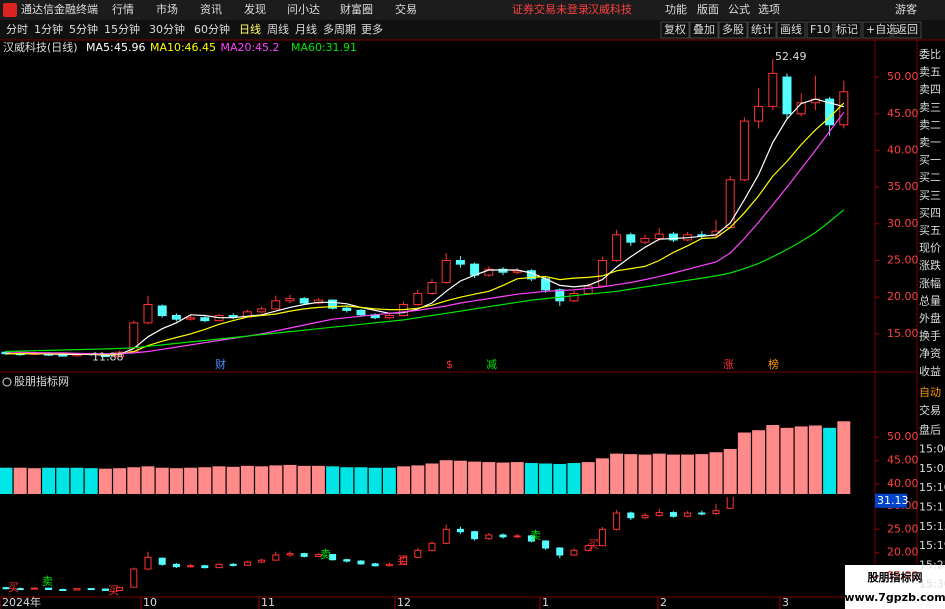 This screenshot has height=609, width=945. Describe the element at coordinates (903, 575) in the screenshot. I see `y-tick-label: 15.00` at that location.